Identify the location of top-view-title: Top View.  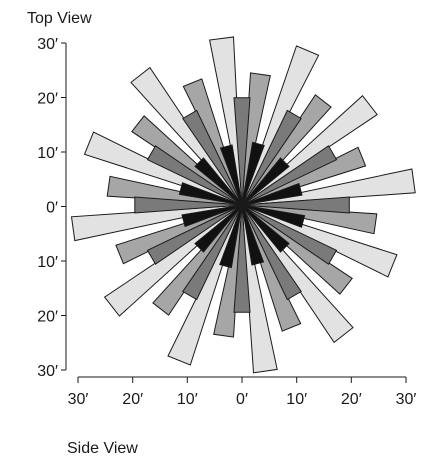
(59, 18).